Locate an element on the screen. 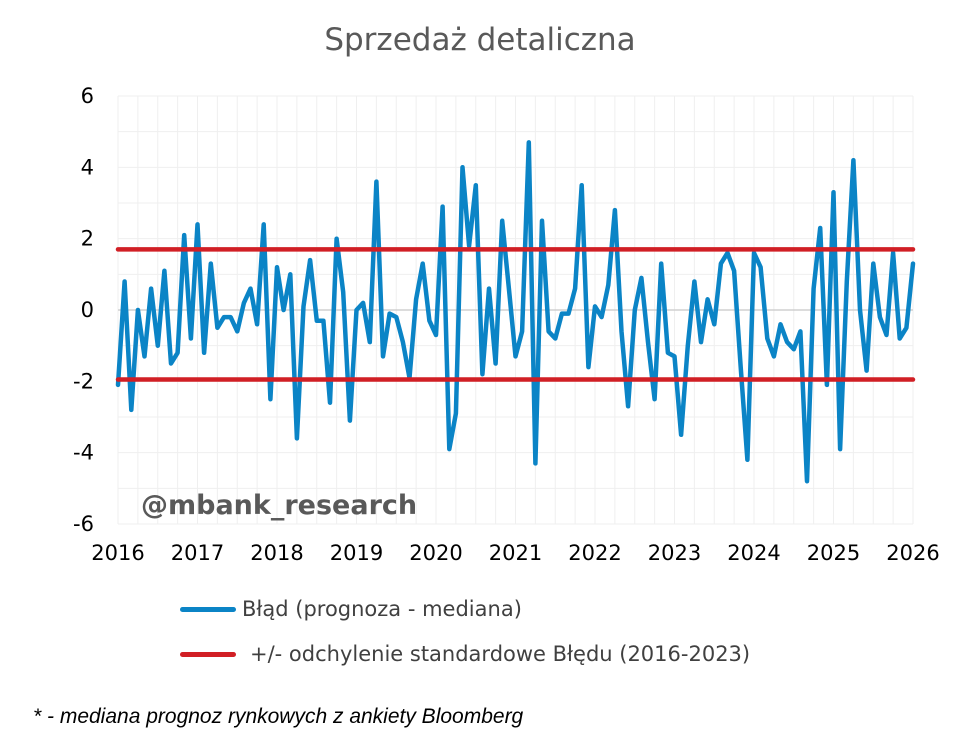  y-tick-label: -4 is located at coordinates (83, 453).